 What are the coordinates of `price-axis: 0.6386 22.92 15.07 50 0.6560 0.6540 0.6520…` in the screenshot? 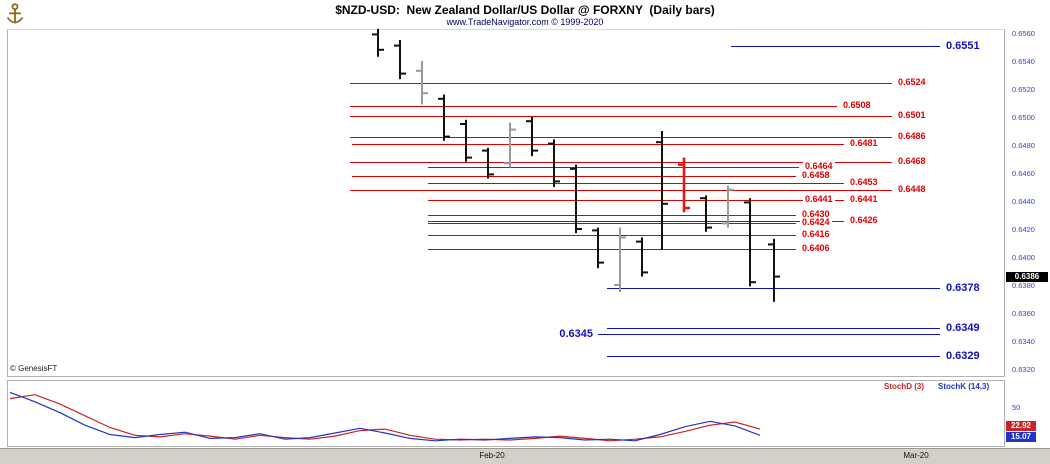 It's located at (1027, 238).